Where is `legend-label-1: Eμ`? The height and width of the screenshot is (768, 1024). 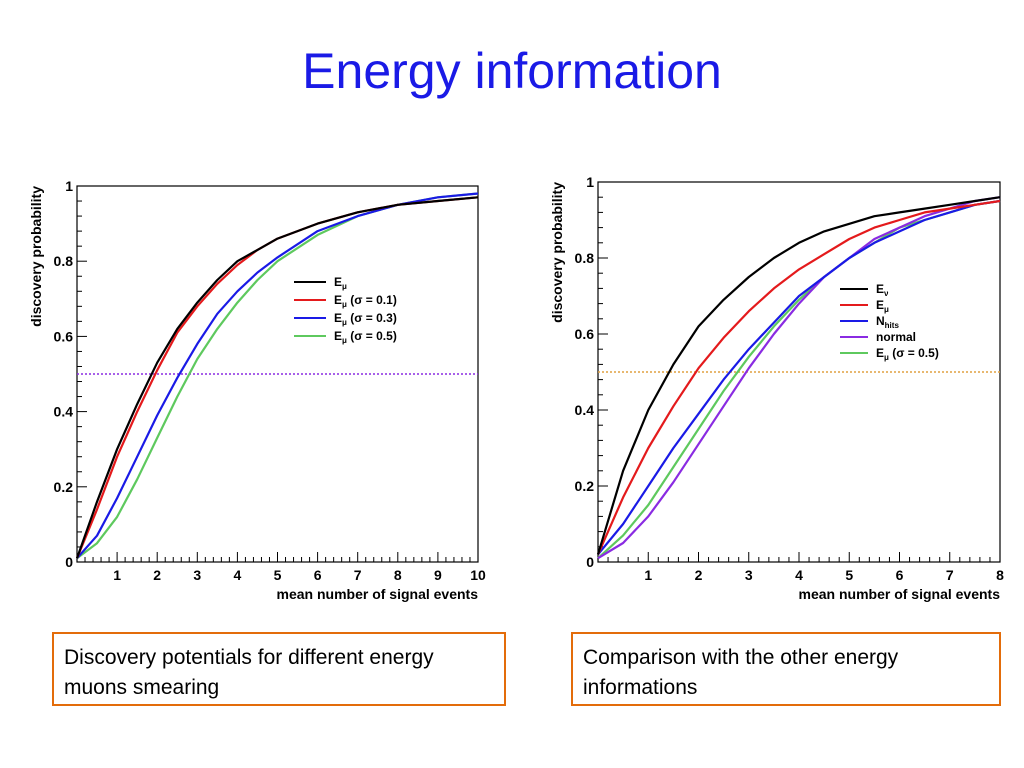 legend-label-1: Eμ is located at coordinates (882, 306).